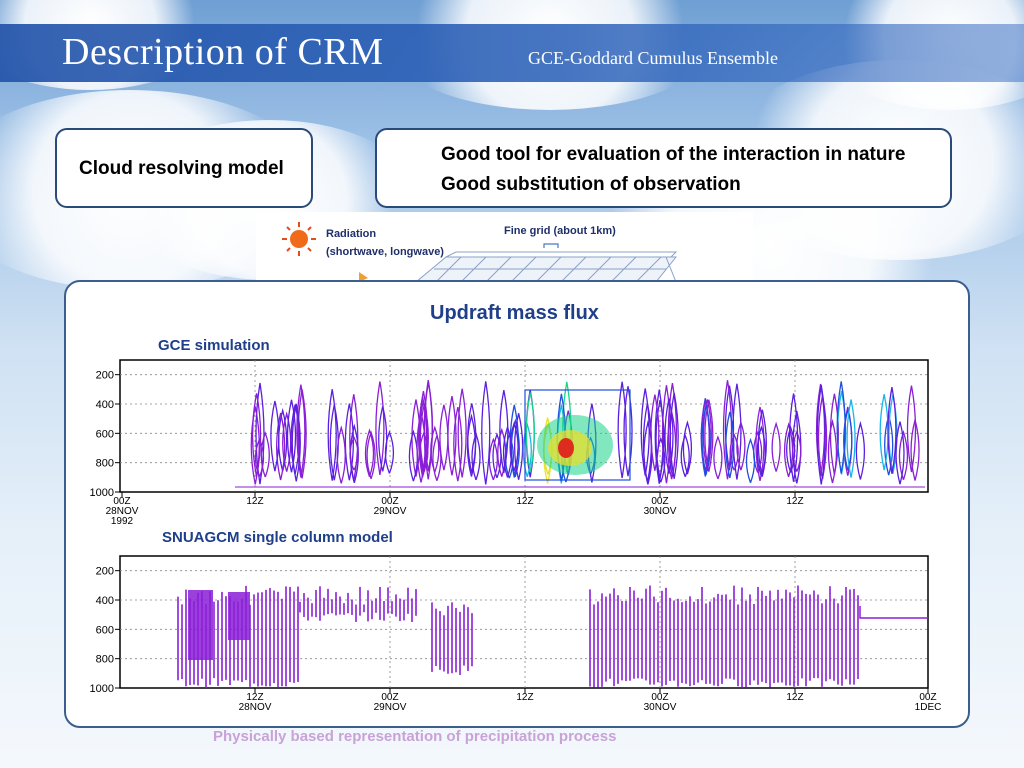 This screenshot has height=768, width=1024. I want to click on title-bar, so click(512, 53).